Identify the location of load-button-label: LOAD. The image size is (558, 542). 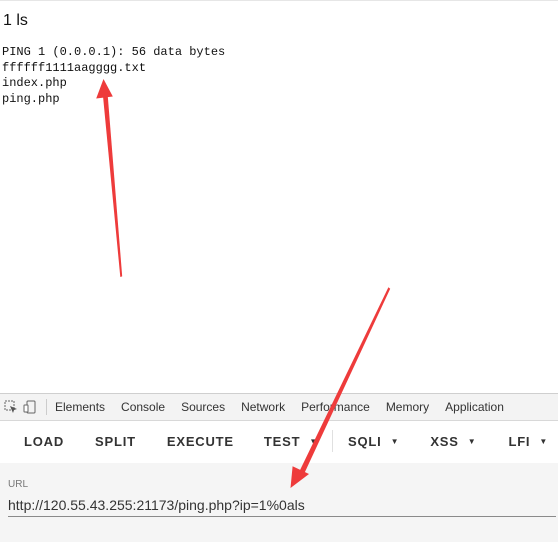
(44, 441).